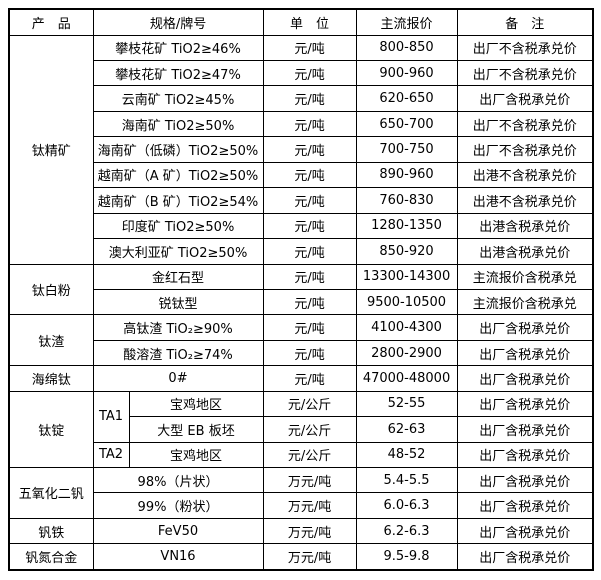 Image resolution: width=601 pixels, height=580 pixels. Describe the element at coordinates (178, 302) in the screenshot. I see `spec-cell: 锐钛型` at that location.